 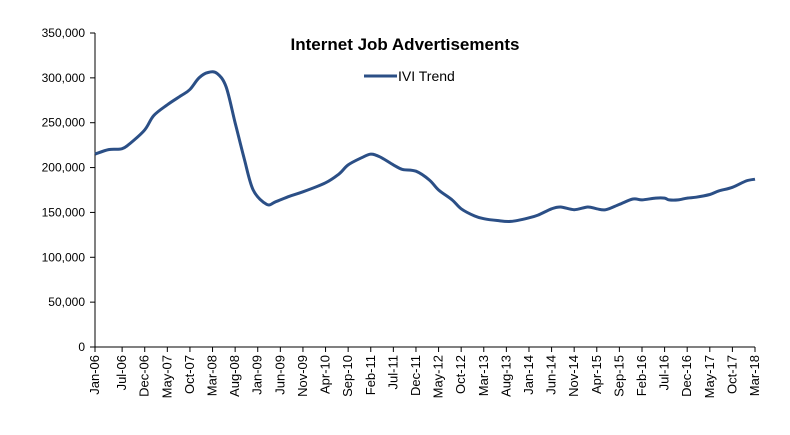 I want to click on x-tick-label: Sep-10, so click(x=347, y=376).